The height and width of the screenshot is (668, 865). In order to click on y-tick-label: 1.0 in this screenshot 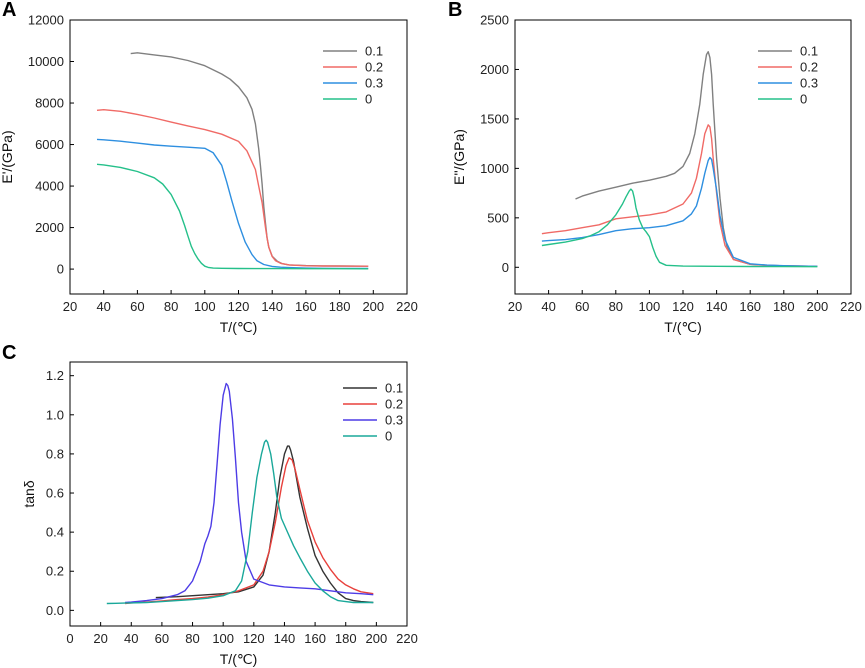, I will do `click(55, 414)`.